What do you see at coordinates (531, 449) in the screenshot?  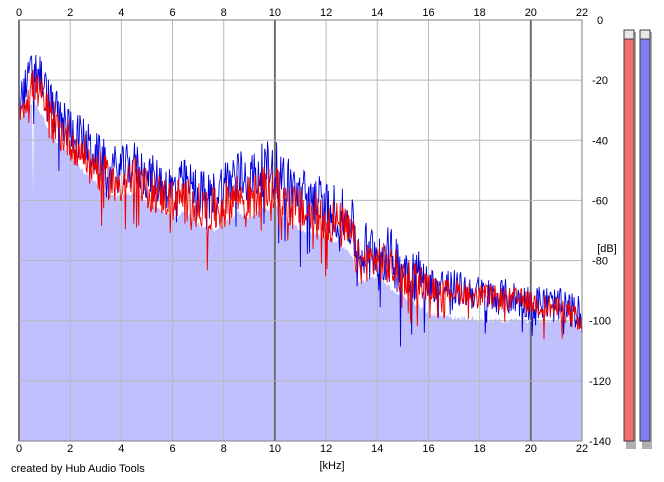 I see `x-tick-label-bottom-20: 20` at bounding box center [531, 449].